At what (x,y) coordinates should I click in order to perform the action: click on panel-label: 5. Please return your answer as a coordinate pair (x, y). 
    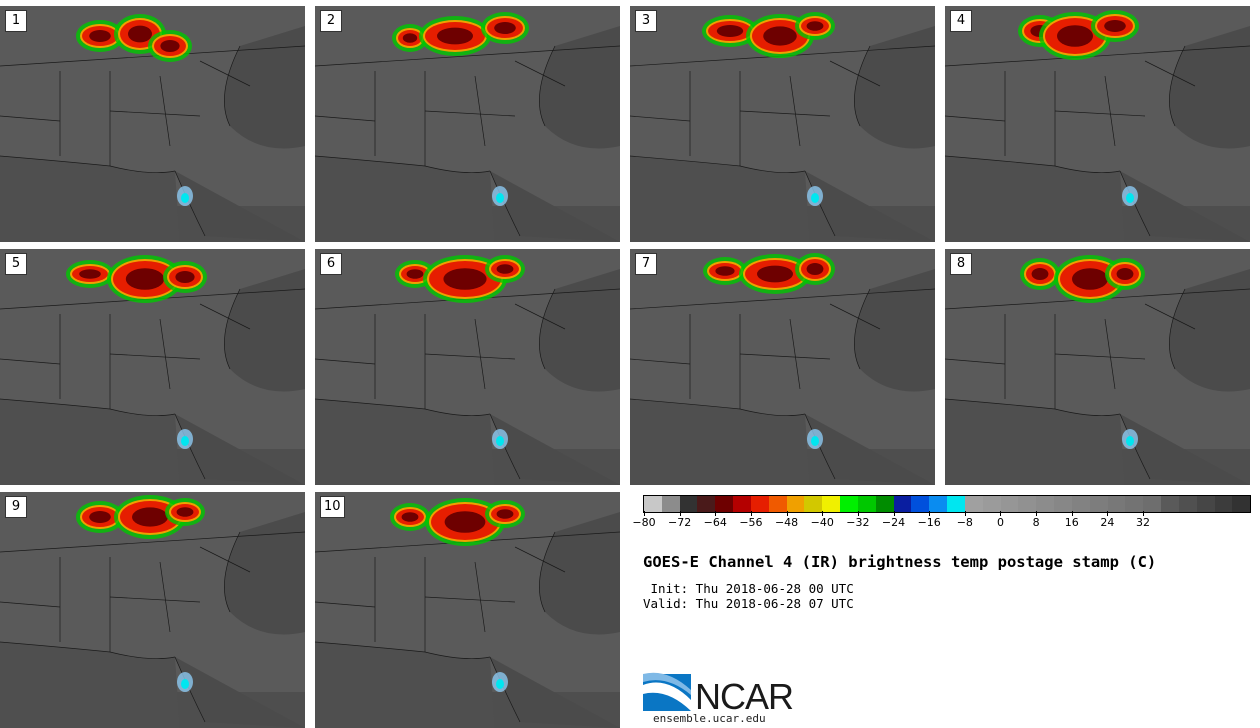
    Looking at the image, I should click on (16, 264).